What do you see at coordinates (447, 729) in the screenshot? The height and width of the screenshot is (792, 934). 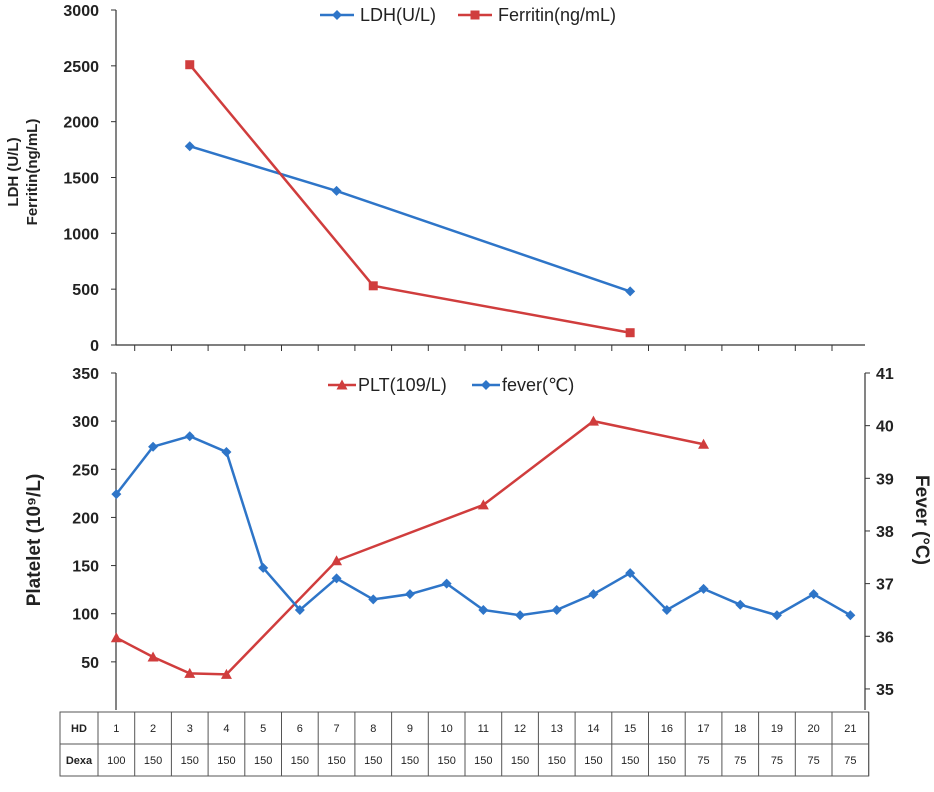 I see `table-cell: 10` at bounding box center [447, 729].